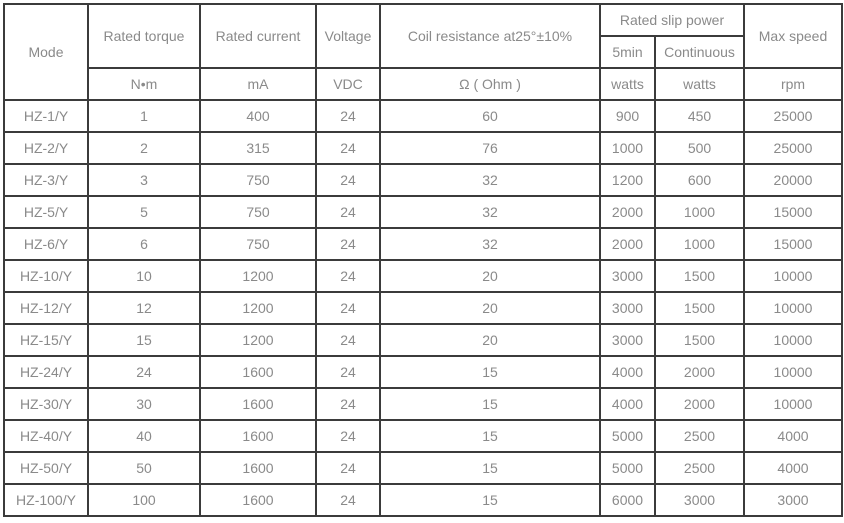 The image size is (844, 523). I want to click on unit-current: mA, so click(258, 84).